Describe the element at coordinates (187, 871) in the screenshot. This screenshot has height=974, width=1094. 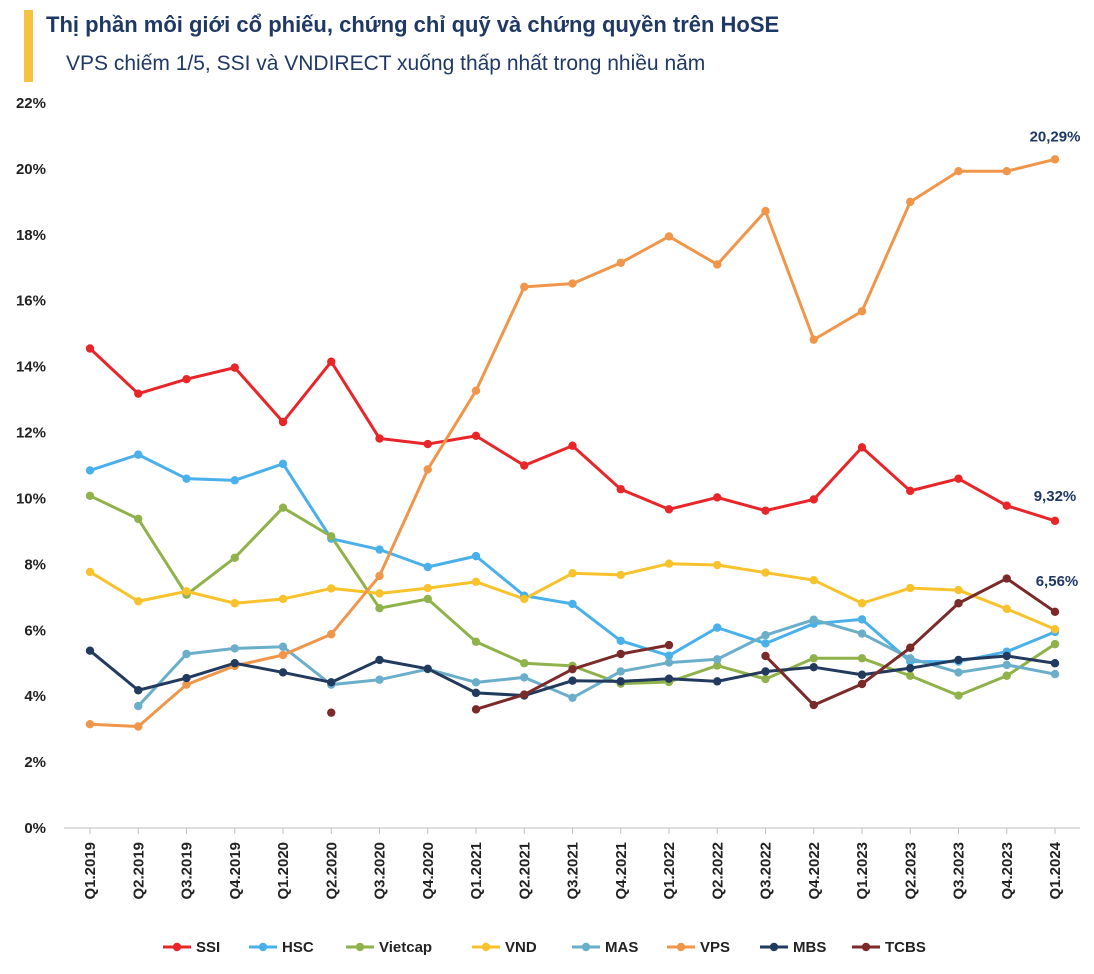
I see `x-tick-label: Q3.2019` at that location.